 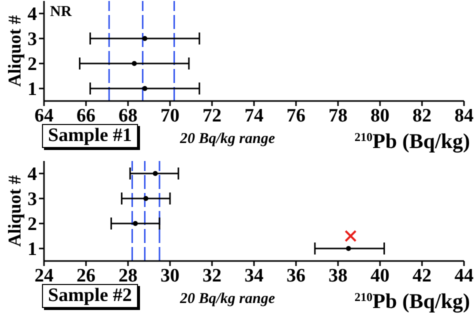 I want to click on x-tick-label: 34, so click(x=254, y=275).